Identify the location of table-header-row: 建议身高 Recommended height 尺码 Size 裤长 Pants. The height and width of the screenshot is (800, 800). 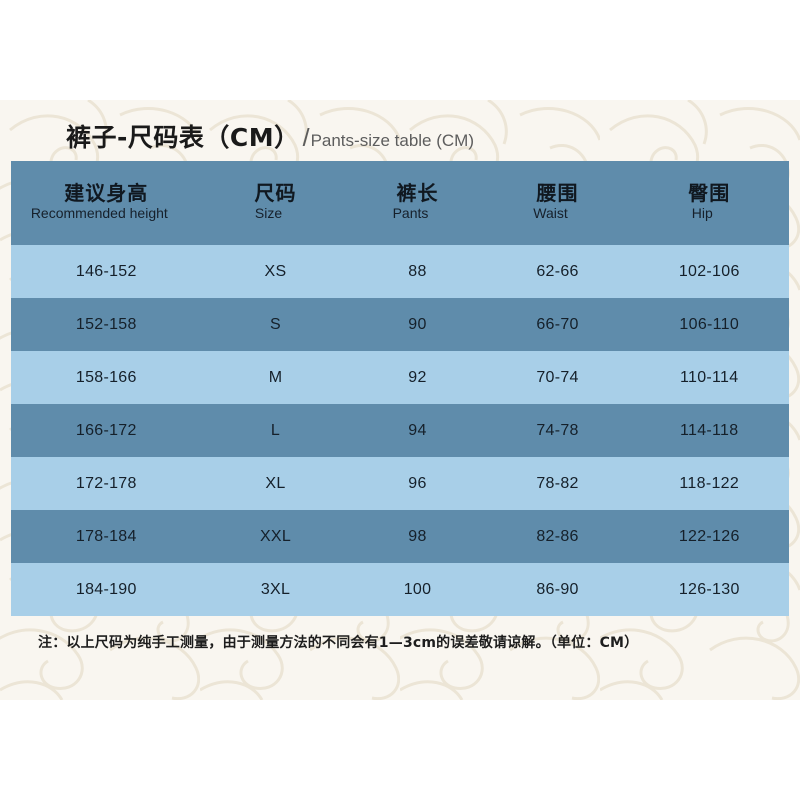
(400, 203).